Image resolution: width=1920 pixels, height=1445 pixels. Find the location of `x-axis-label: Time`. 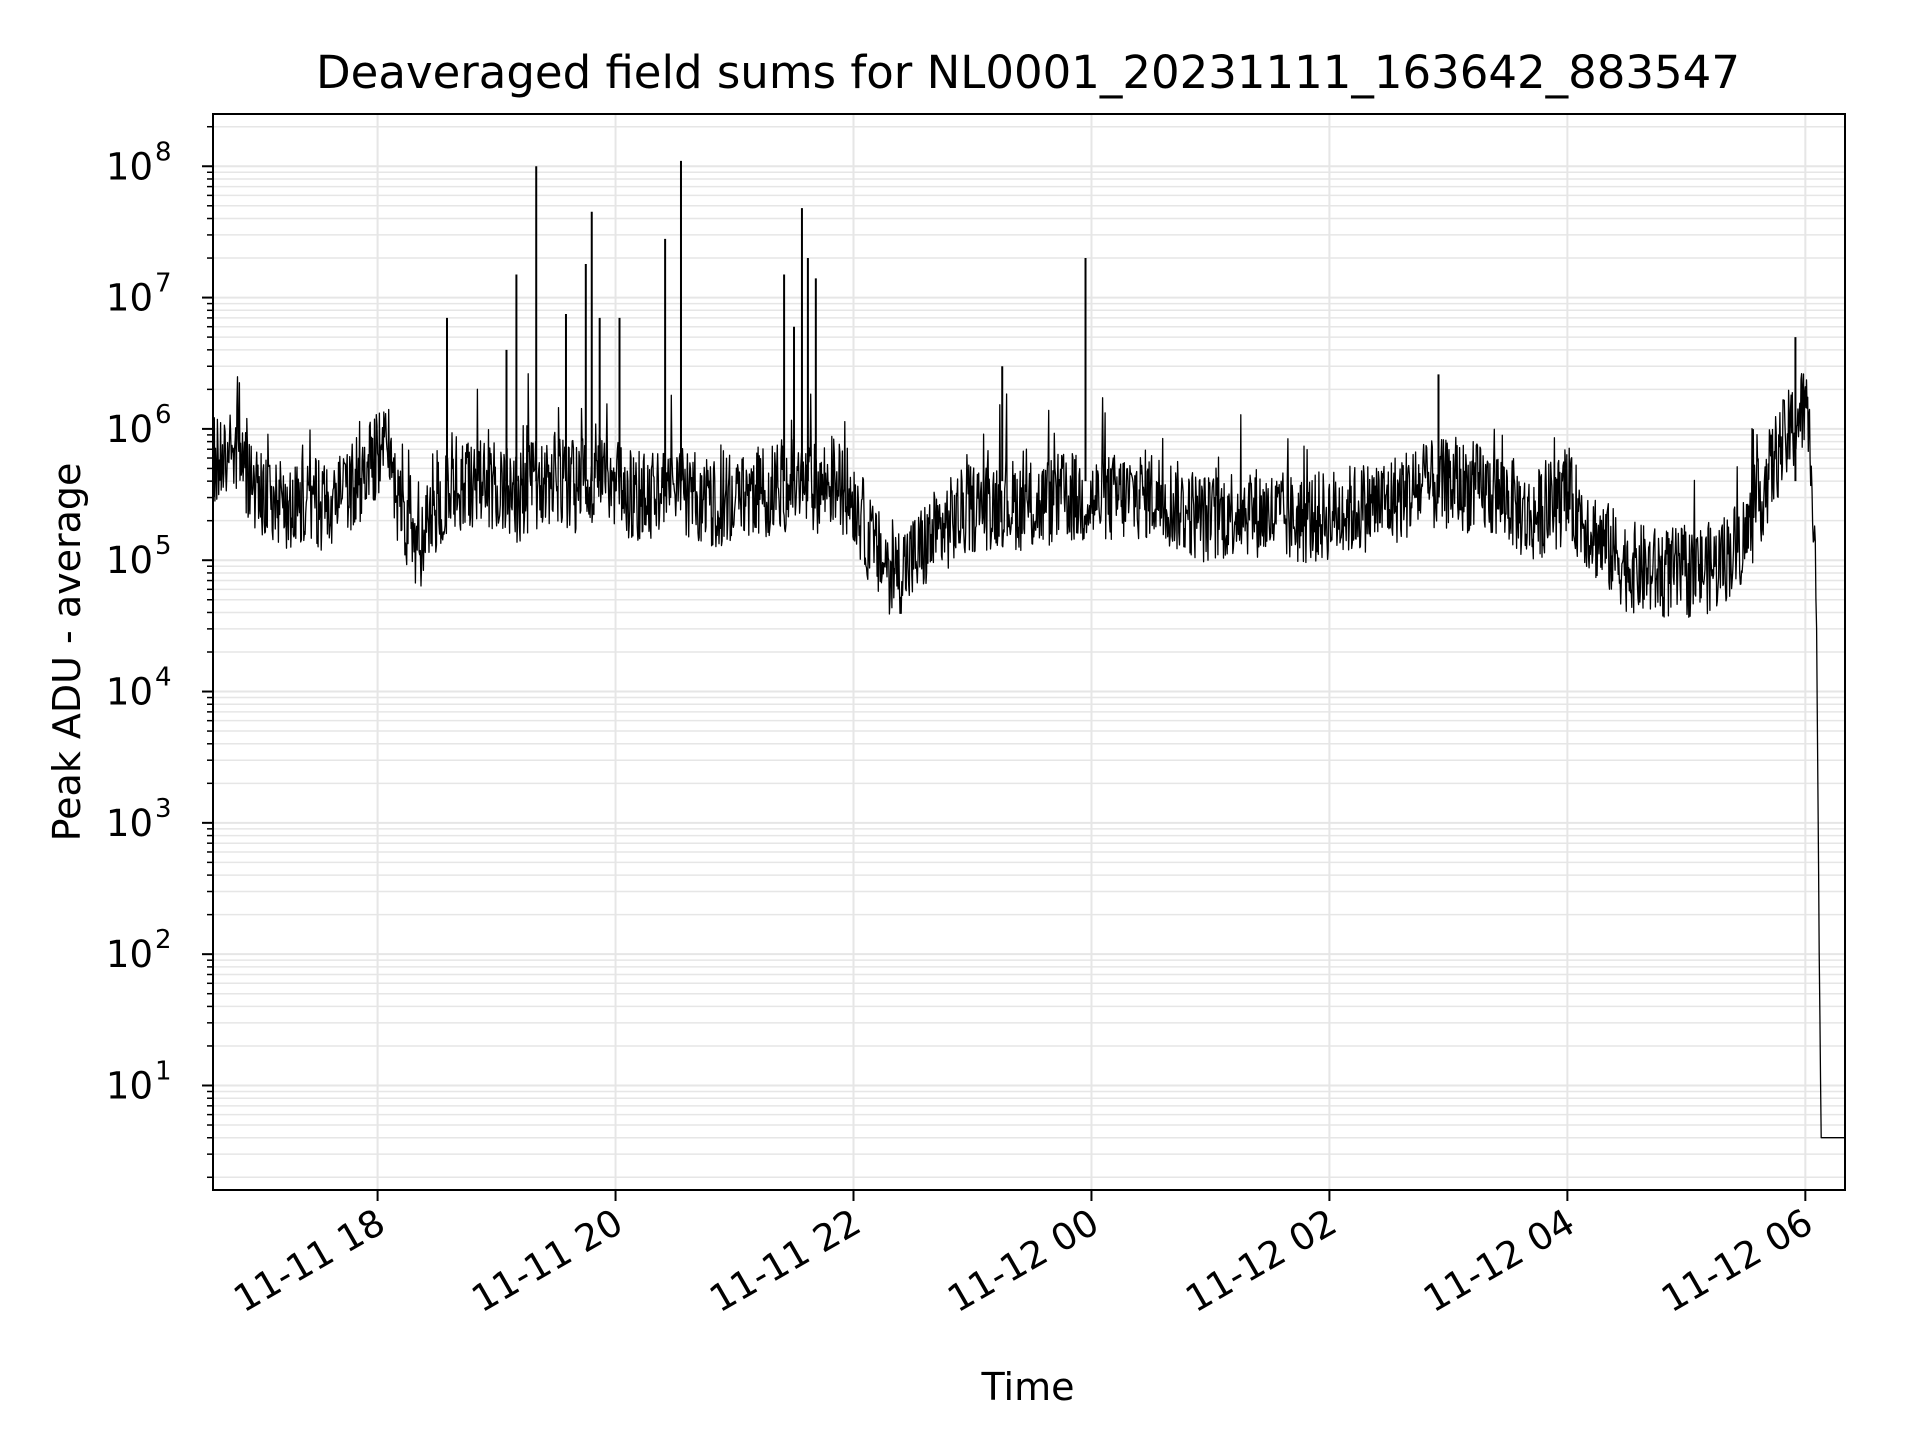

x-axis-label: Time is located at coordinates (1028, 1387).